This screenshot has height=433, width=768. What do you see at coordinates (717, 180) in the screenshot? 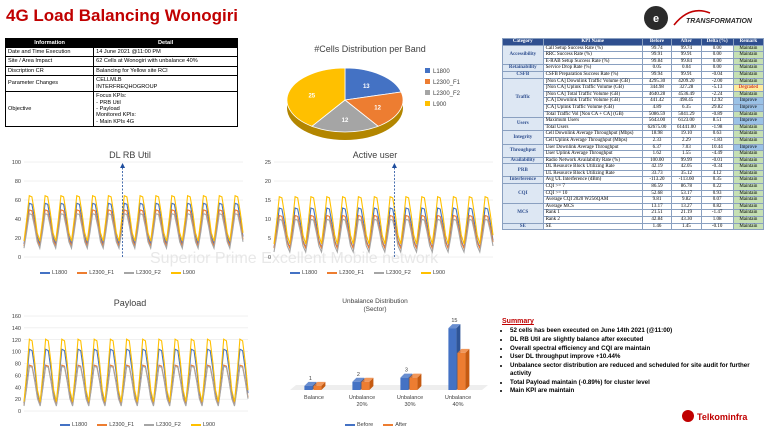
I see `kpi-delta: 0.35` at bounding box center [717, 180].